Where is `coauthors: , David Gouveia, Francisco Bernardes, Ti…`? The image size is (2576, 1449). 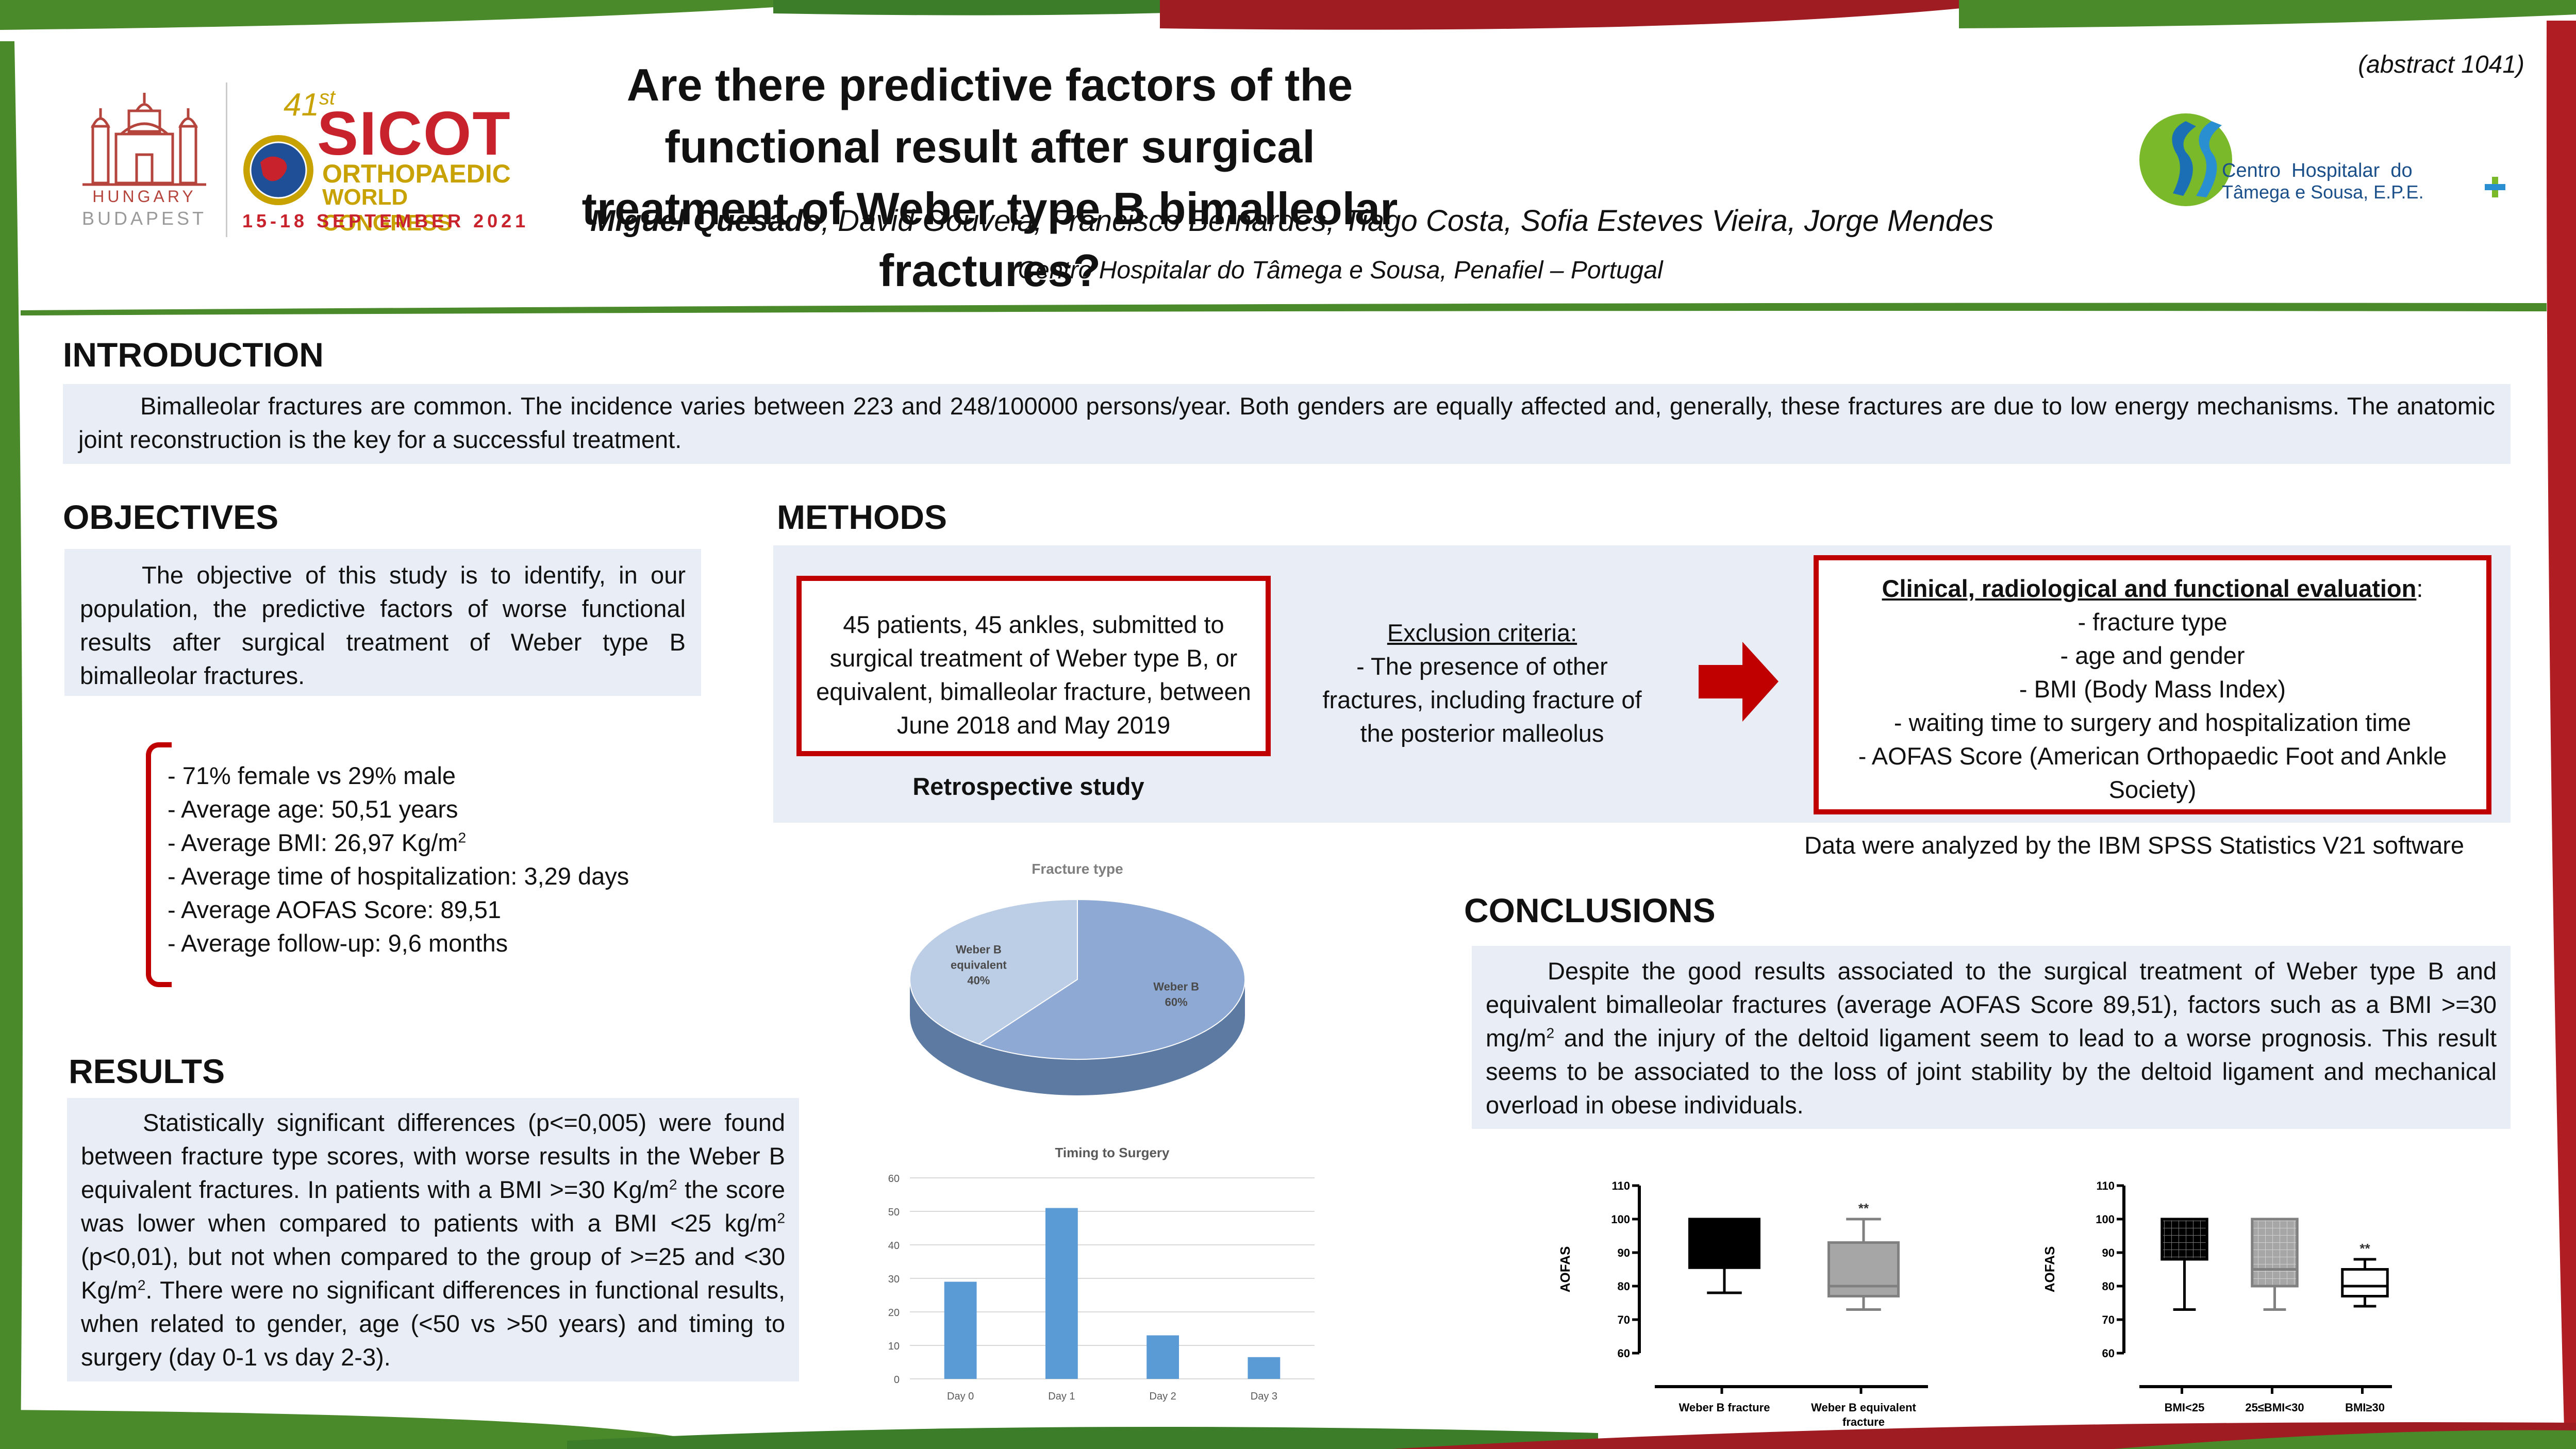
coauthors: , David Gouveia, Francisco Bernardes, Ti… is located at coordinates (1407, 221).